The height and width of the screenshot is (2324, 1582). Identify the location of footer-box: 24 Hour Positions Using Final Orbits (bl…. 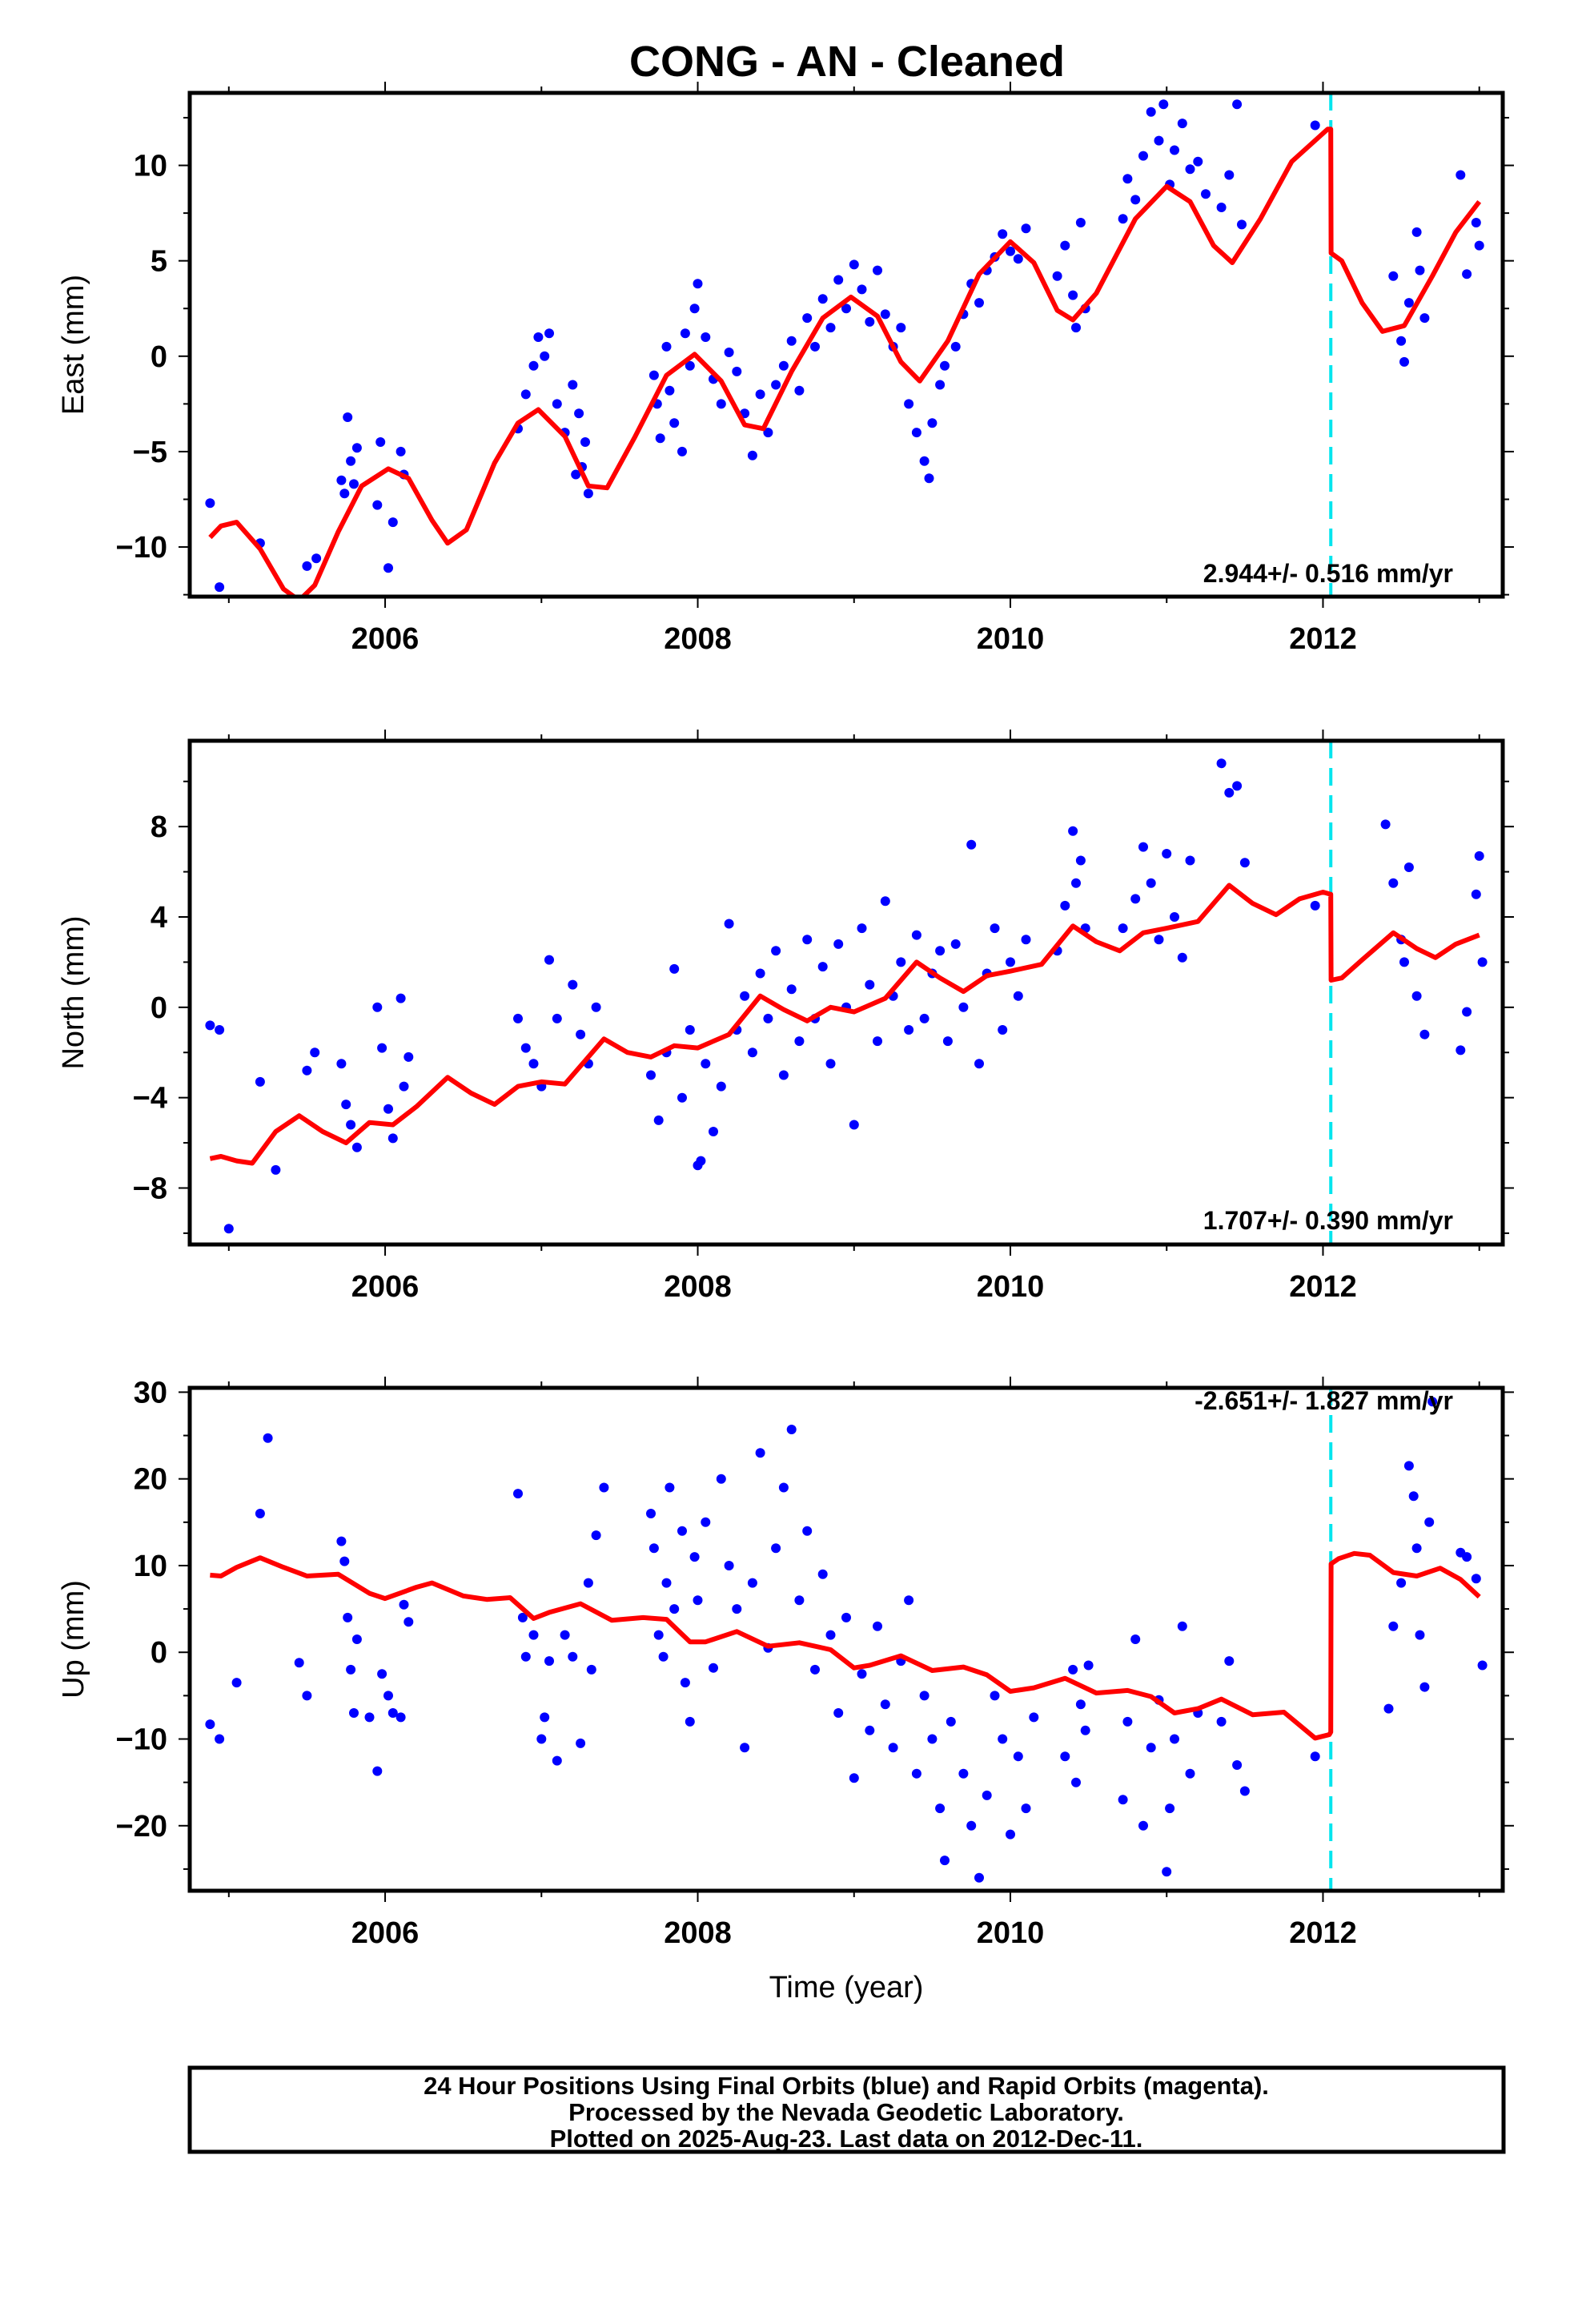
(847, 2109).